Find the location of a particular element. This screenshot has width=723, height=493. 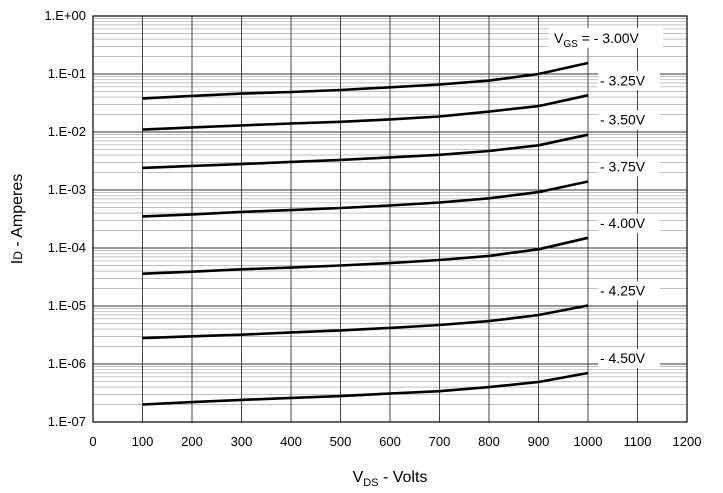

x-tick-label: 1000 is located at coordinates (588, 441).